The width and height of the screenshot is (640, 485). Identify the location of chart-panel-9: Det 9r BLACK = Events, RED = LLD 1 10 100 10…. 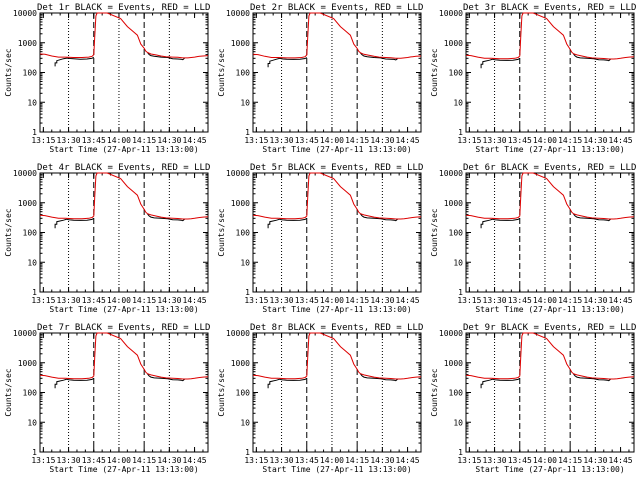
(533, 398).